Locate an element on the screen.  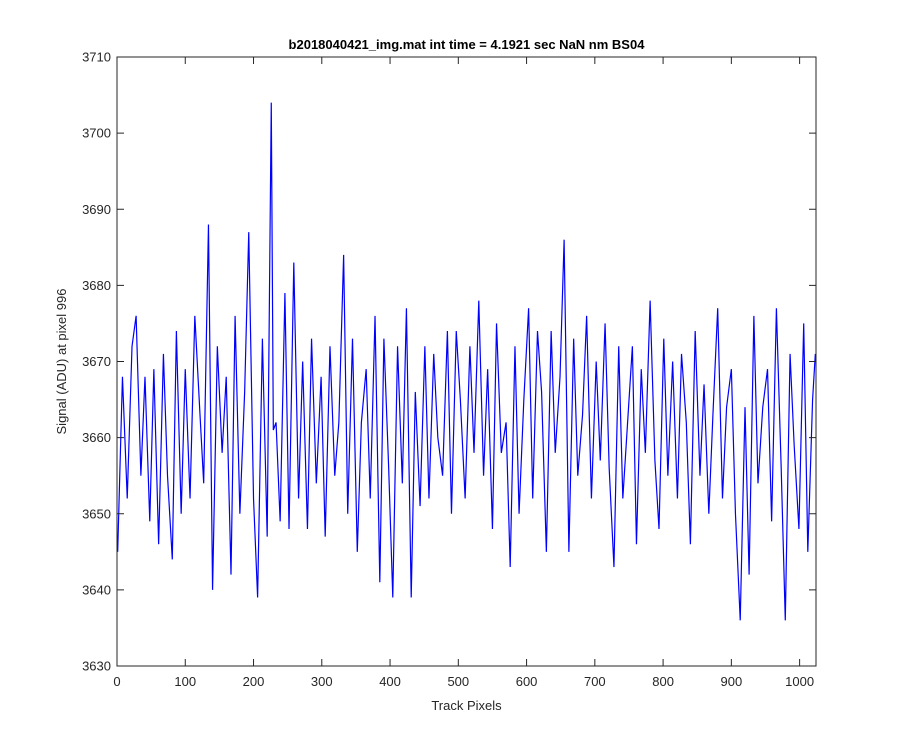
x-tick-label: 600 is located at coordinates (527, 681).